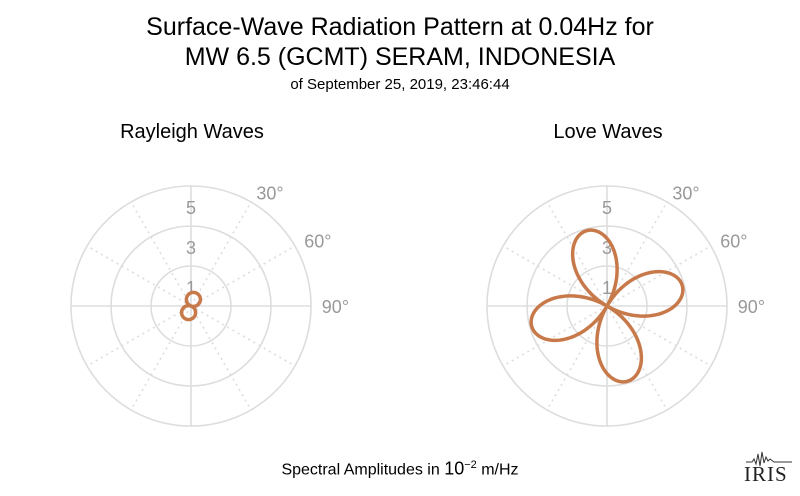 This screenshot has height=496, width=800. What do you see at coordinates (192, 132) in the screenshot?
I see `rayleigh-panel-title: Rayleigh Waves` at bounding box center [192, 132].